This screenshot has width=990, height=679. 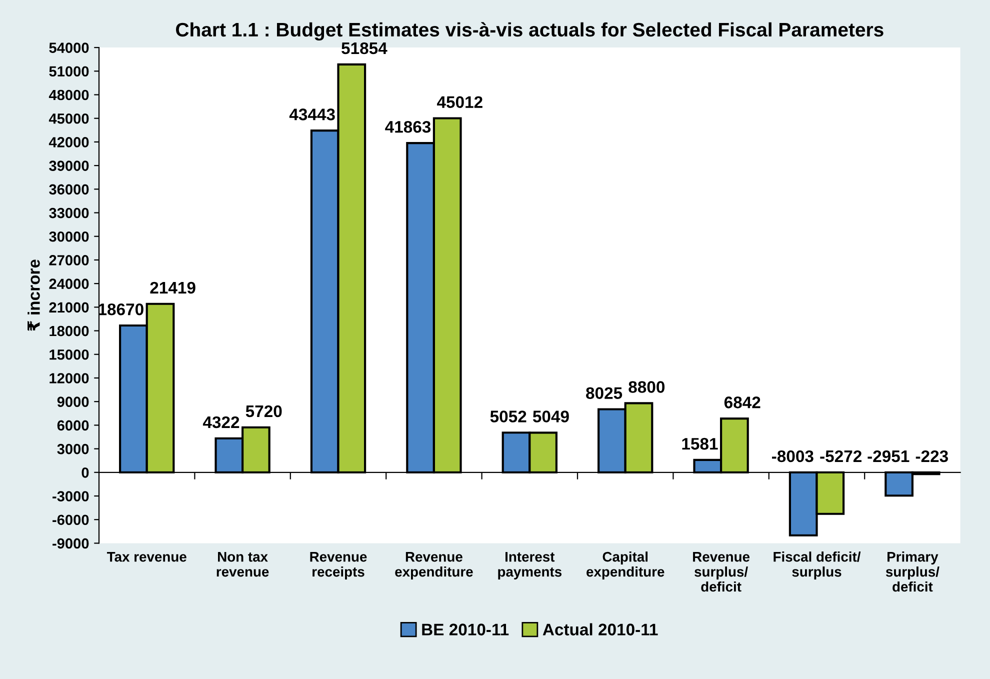 What do you see at coordinates (70, 496) in the screenshot?
I see `y-tick-label: -3000` at bounding box center [70, 496].